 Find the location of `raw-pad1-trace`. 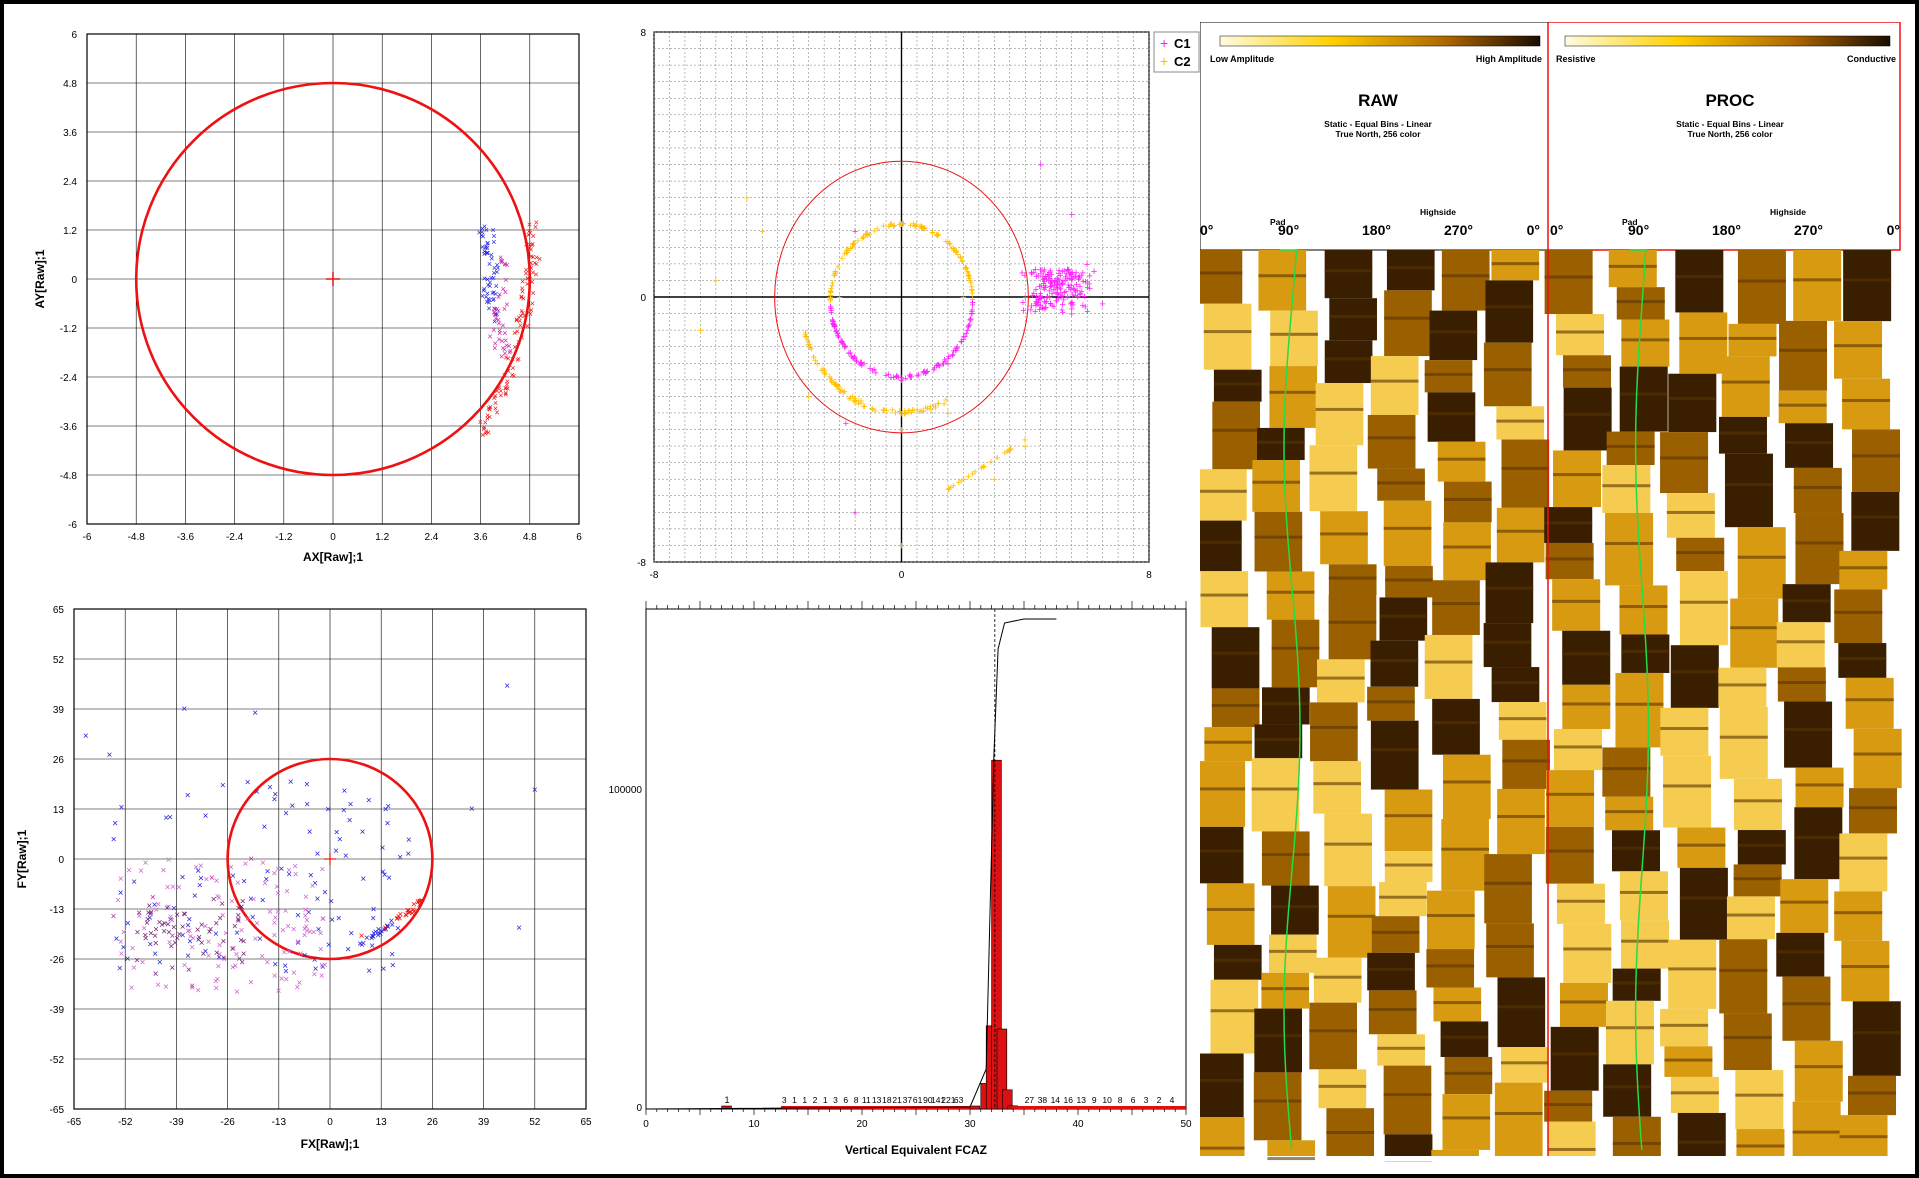

raw-pad1-trace is located at coordinates (1290, 700).